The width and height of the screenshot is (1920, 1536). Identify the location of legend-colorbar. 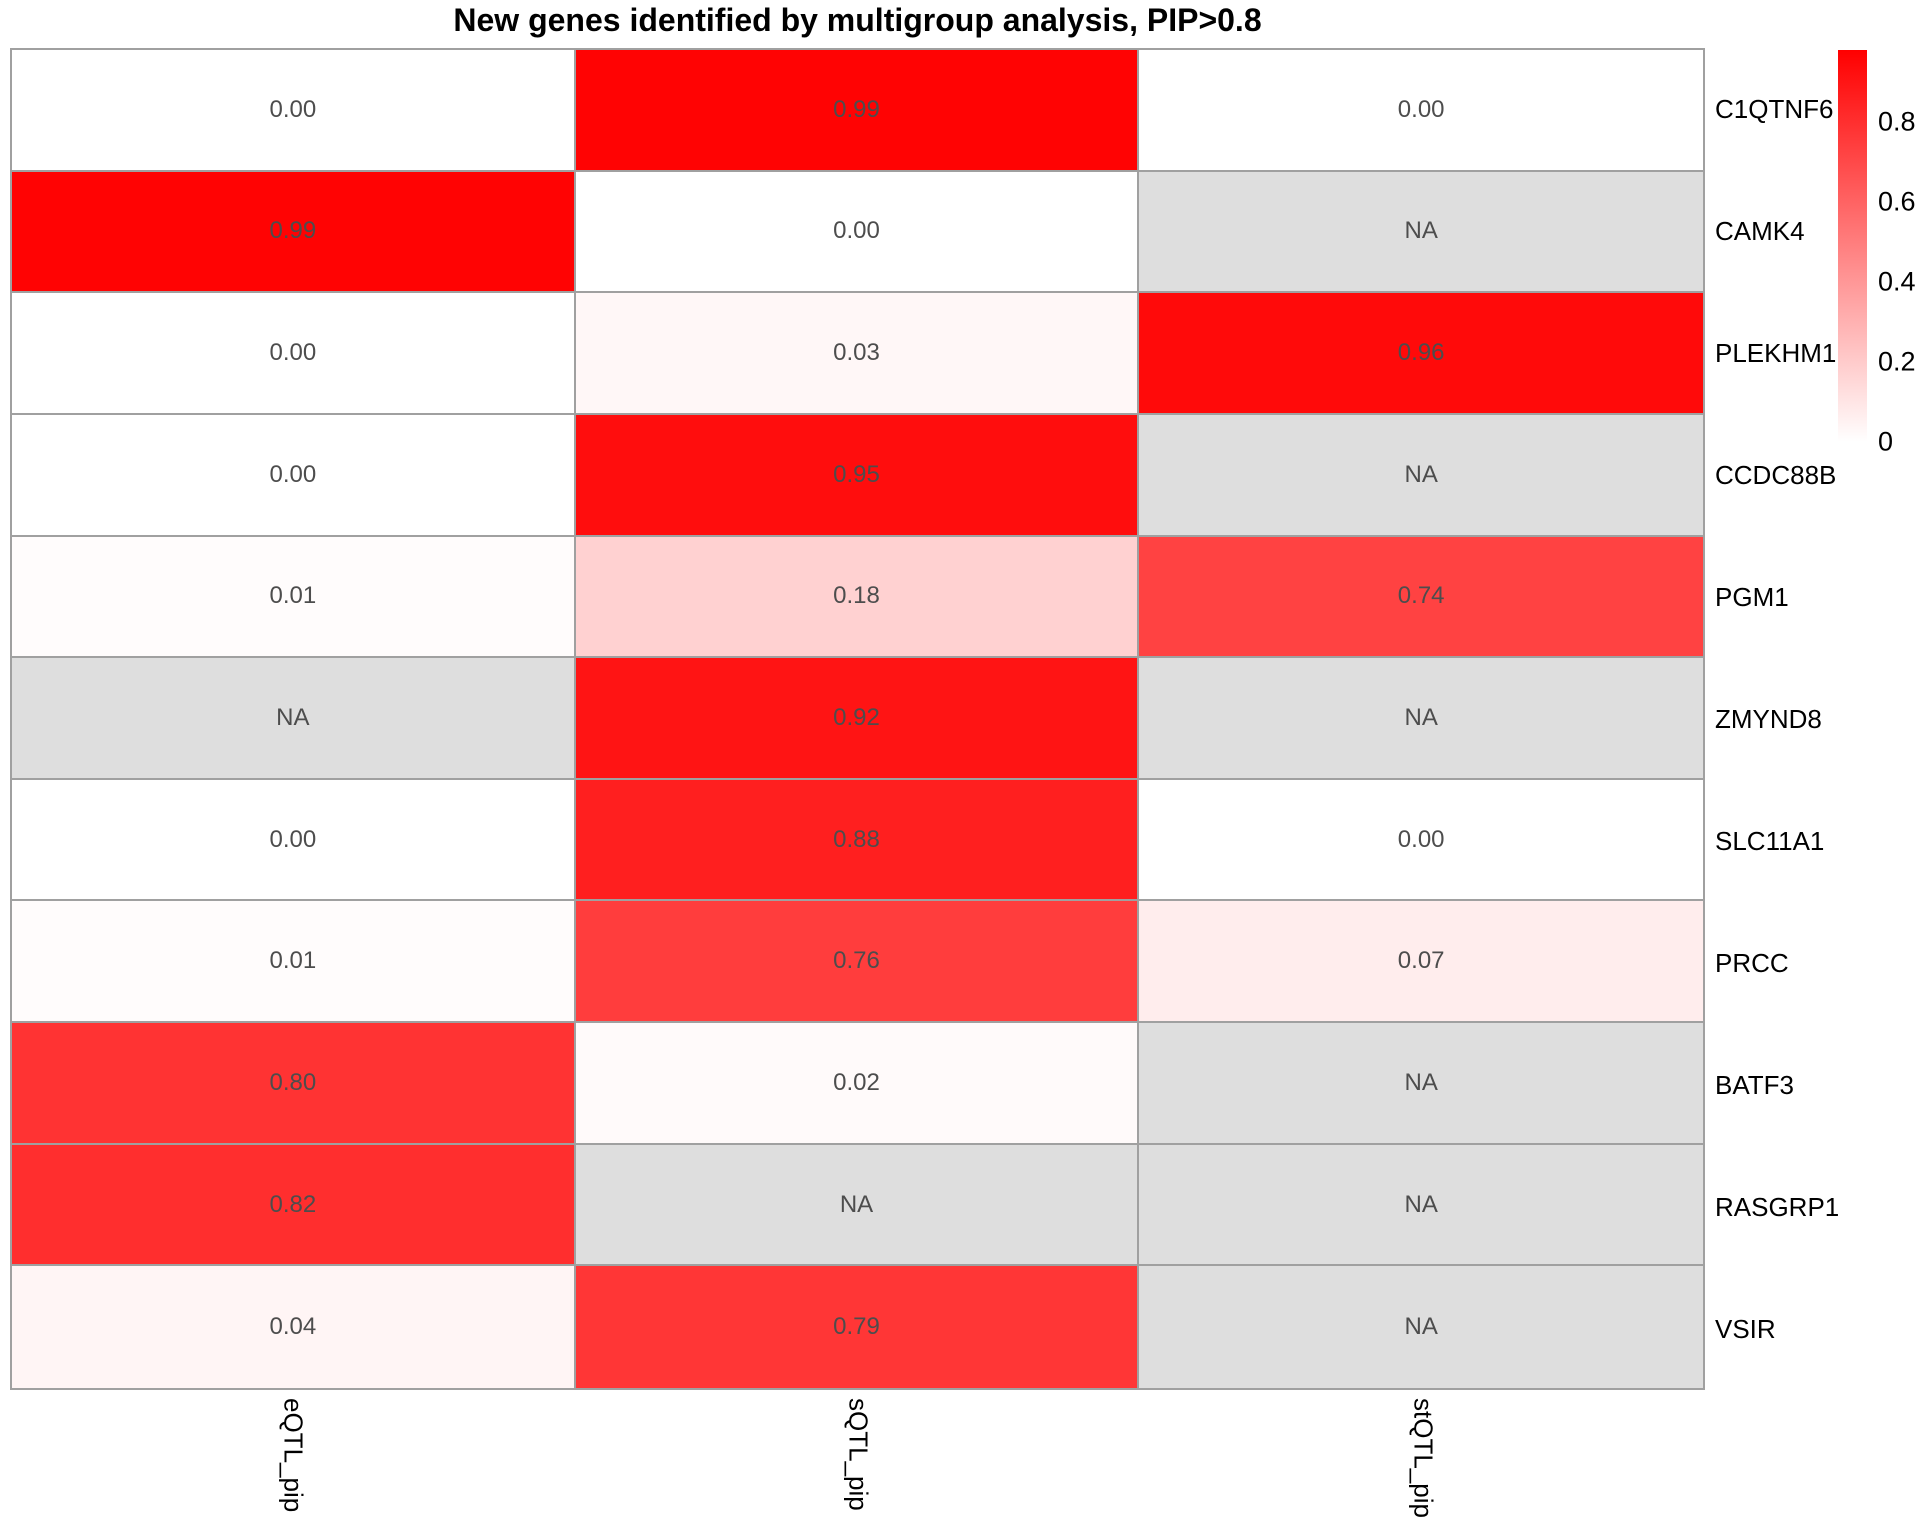
(1852, 246).